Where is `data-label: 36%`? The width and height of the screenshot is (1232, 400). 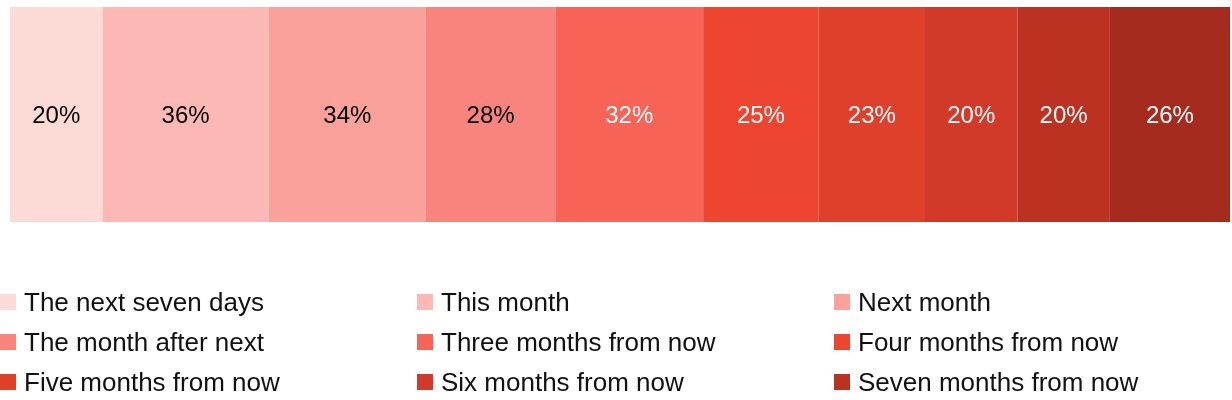 data-label: 36% is located at coordinates (185, 114).